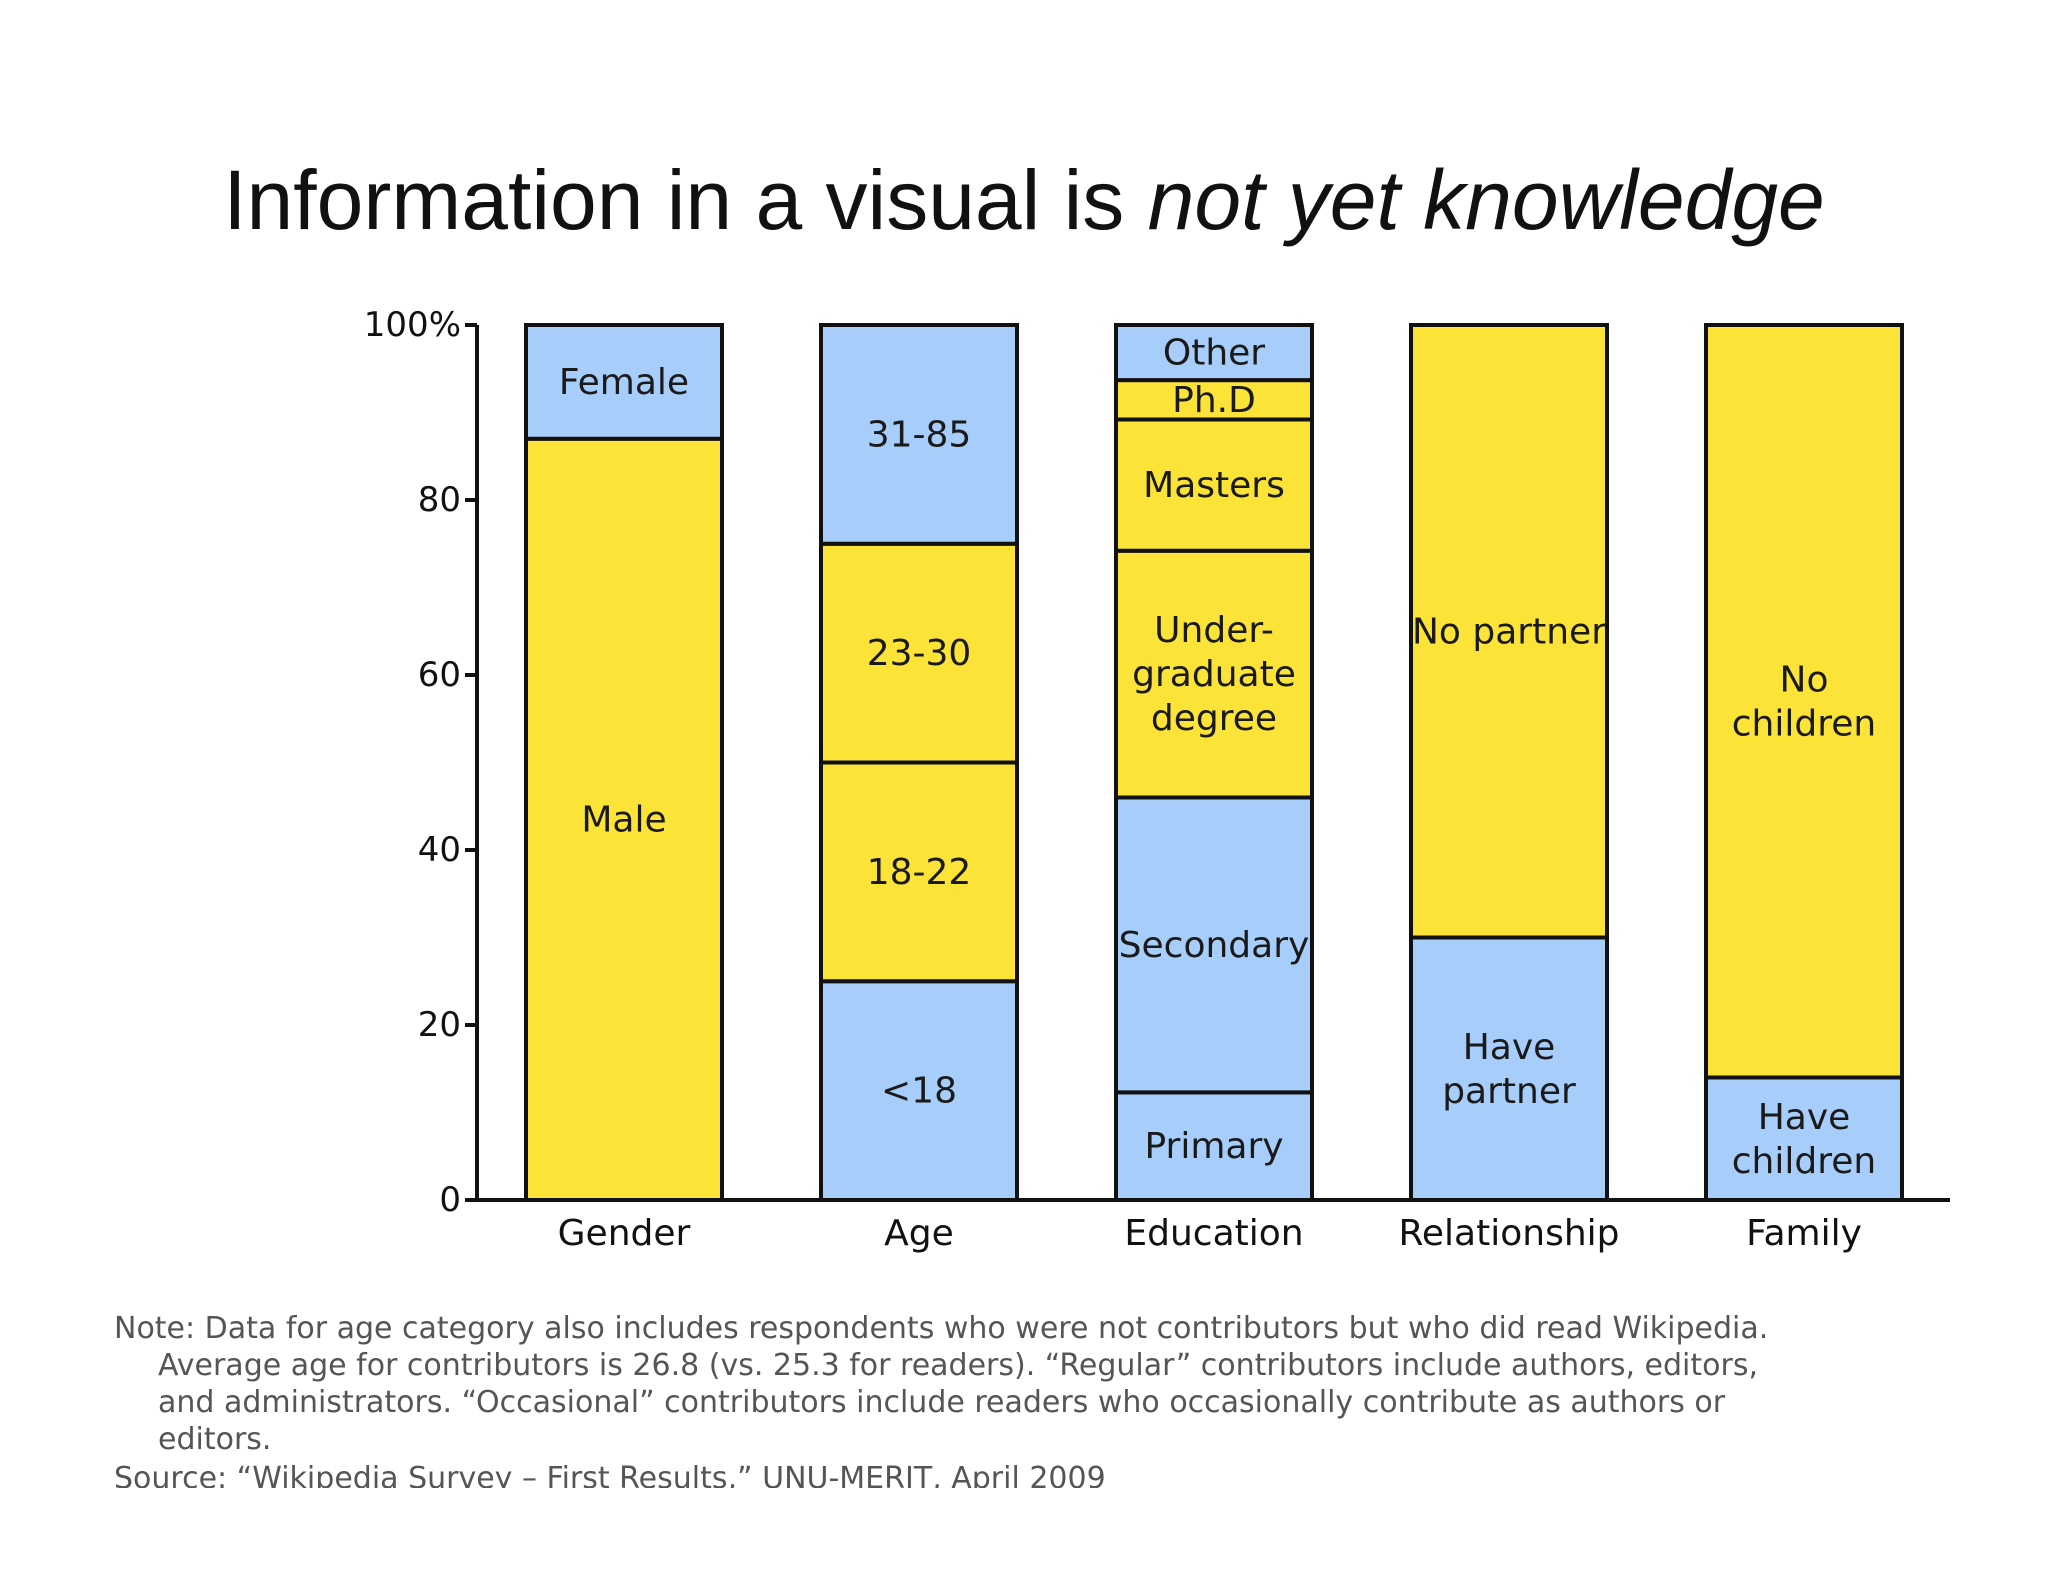  Describe the element at coordinates (439, 850) in the screenshot. I see `y-tick-label-40: 40` at that location.